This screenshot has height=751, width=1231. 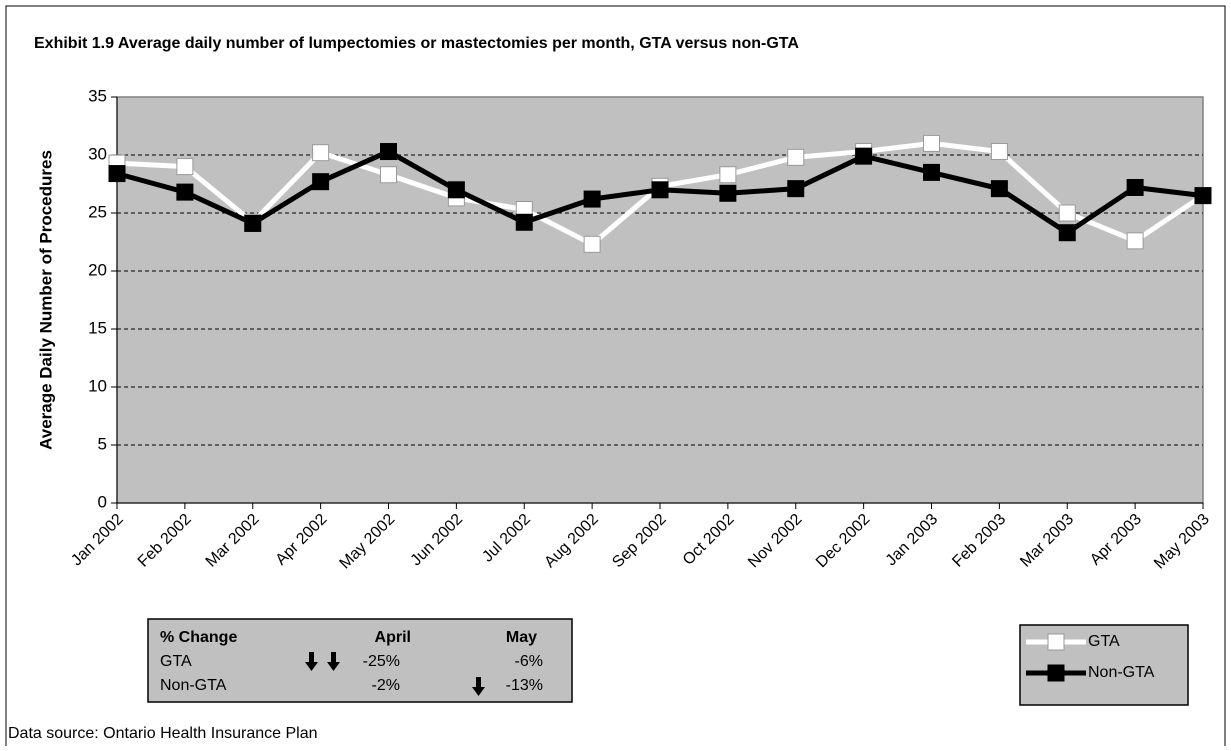 What do you see at coordinates (97, 327) in the screenshot?
I see `y-tick-label: 15` at bounding box center [97, 327].